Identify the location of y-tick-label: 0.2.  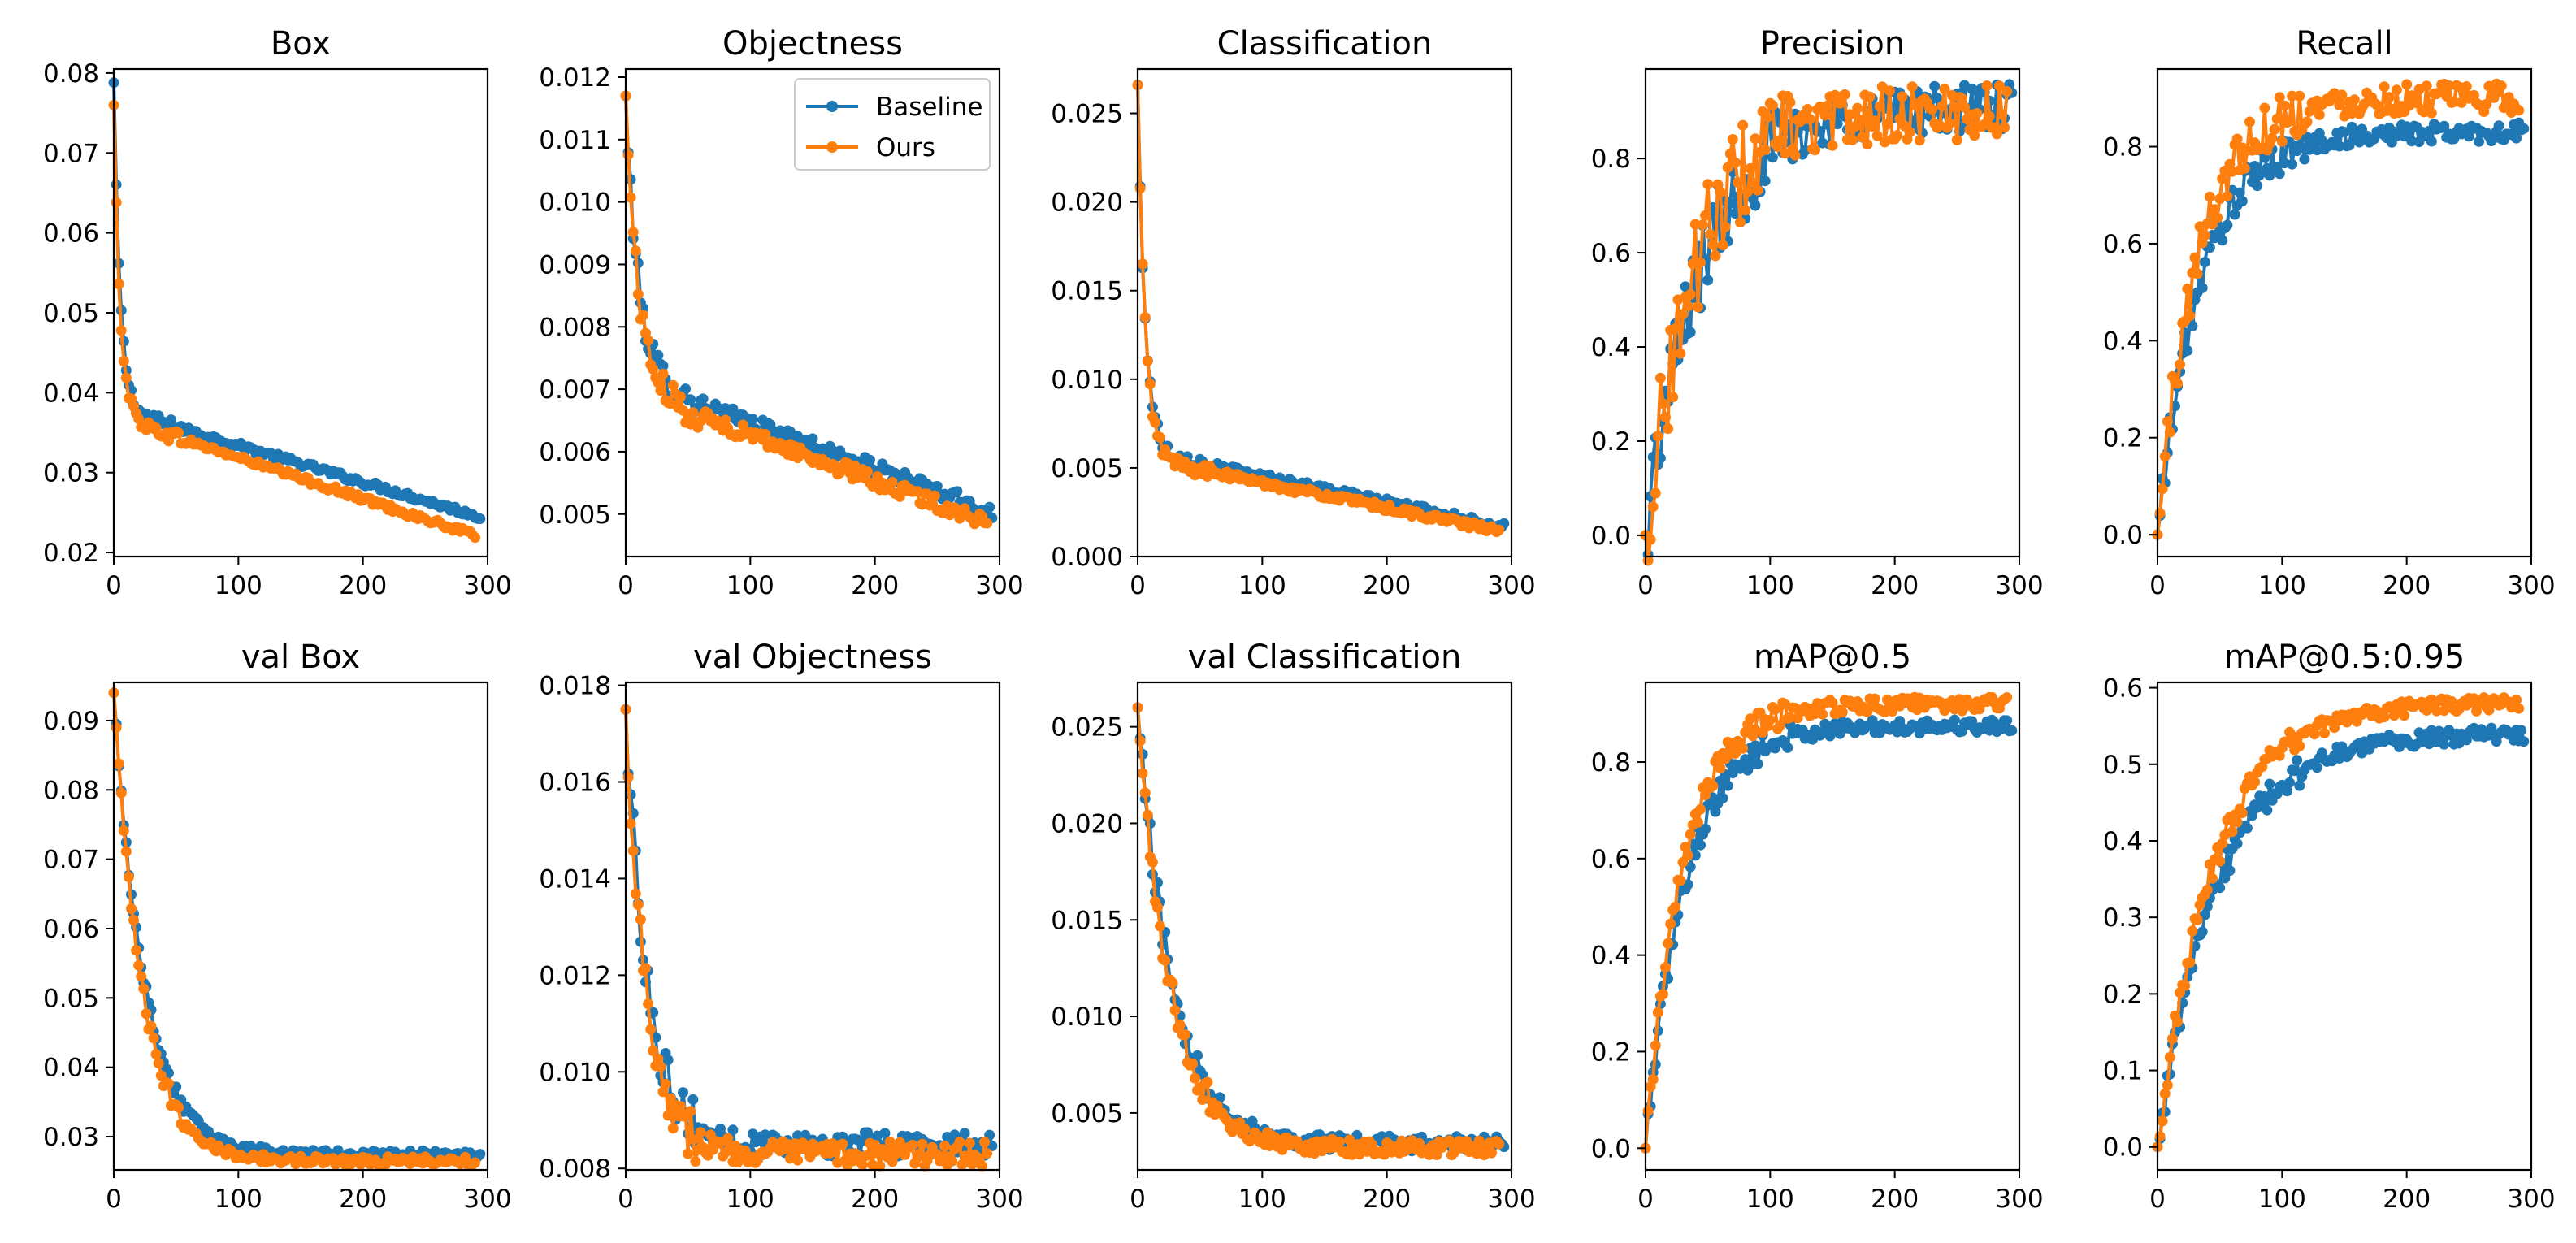
(2123, 438).